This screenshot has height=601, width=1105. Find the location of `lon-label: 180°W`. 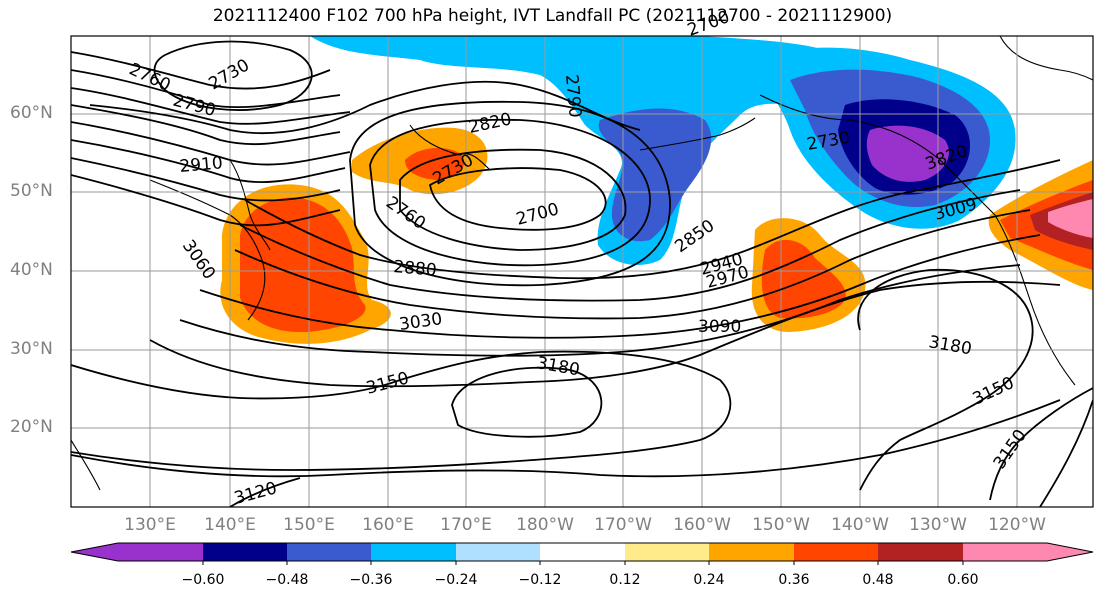

lon-label: 180°W is located at coordinates (545, 525).